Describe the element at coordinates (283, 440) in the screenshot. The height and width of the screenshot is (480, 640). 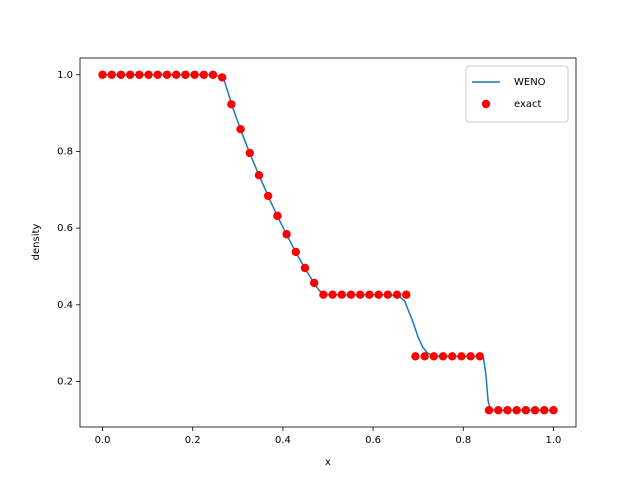
I see `x-tick-label: 0.4` at that location.